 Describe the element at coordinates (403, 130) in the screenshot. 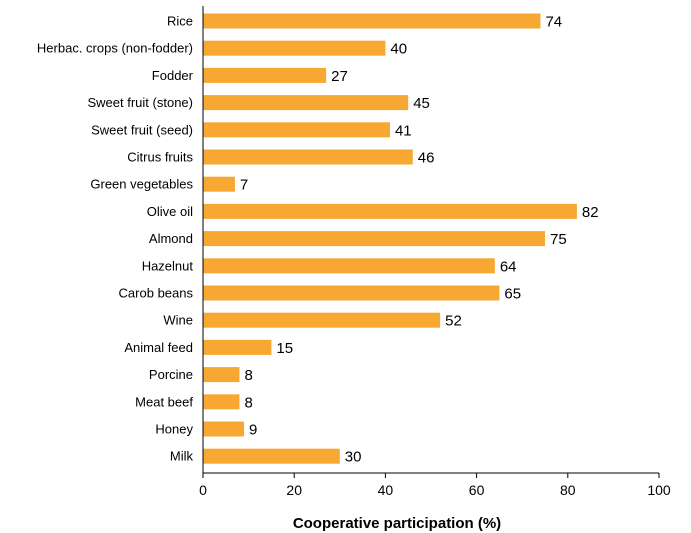

I see `value-label-4: 41` at that location.